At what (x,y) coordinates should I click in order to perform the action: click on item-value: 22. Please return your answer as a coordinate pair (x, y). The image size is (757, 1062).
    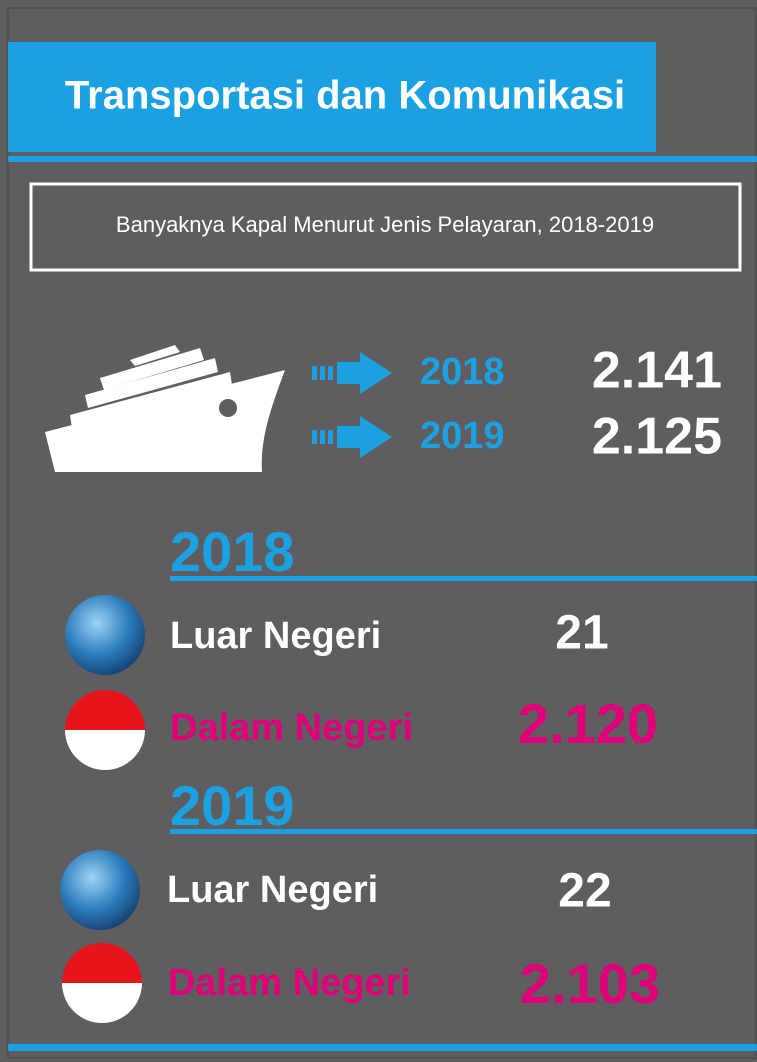
    Looking at the image, I should click on (584, 891).